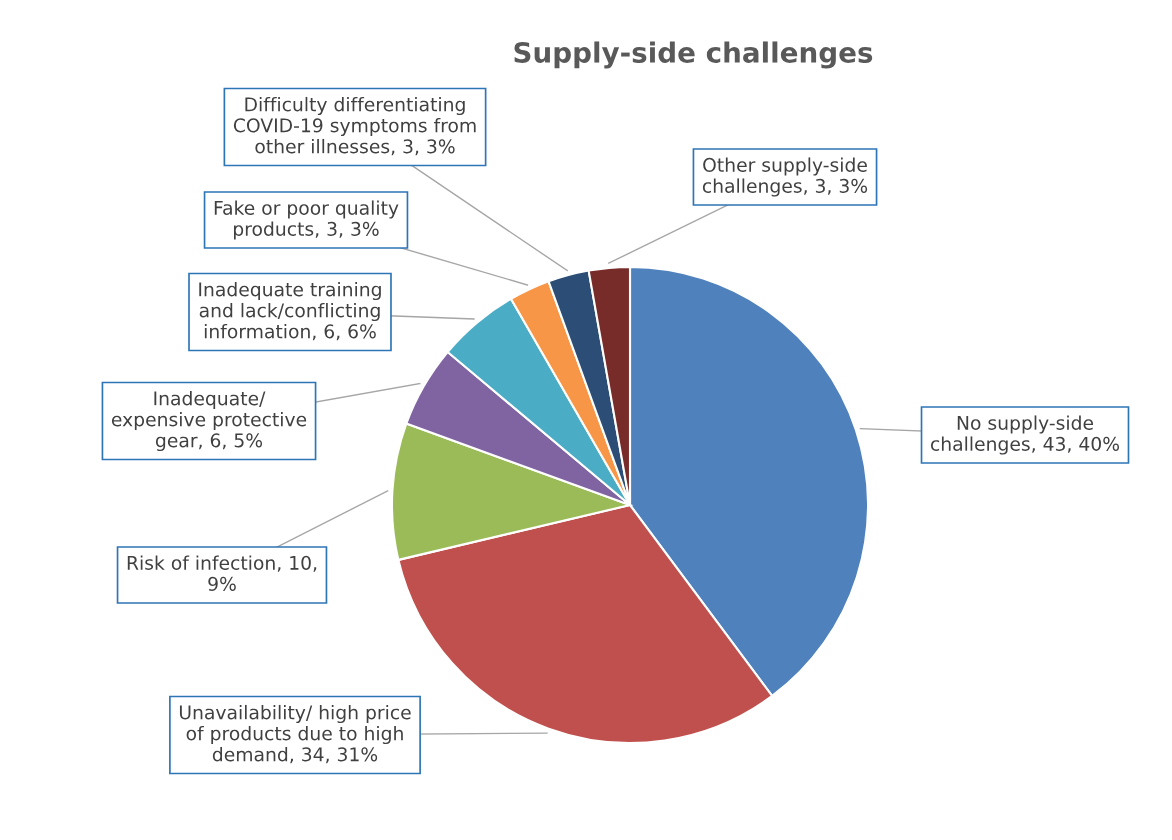  What do you see at coordinates (290, 311) in the screenshot?
I see `slice-label: Inadequate training and lack/conflicting information, 6, 6%` at bounding box center [290, 311].